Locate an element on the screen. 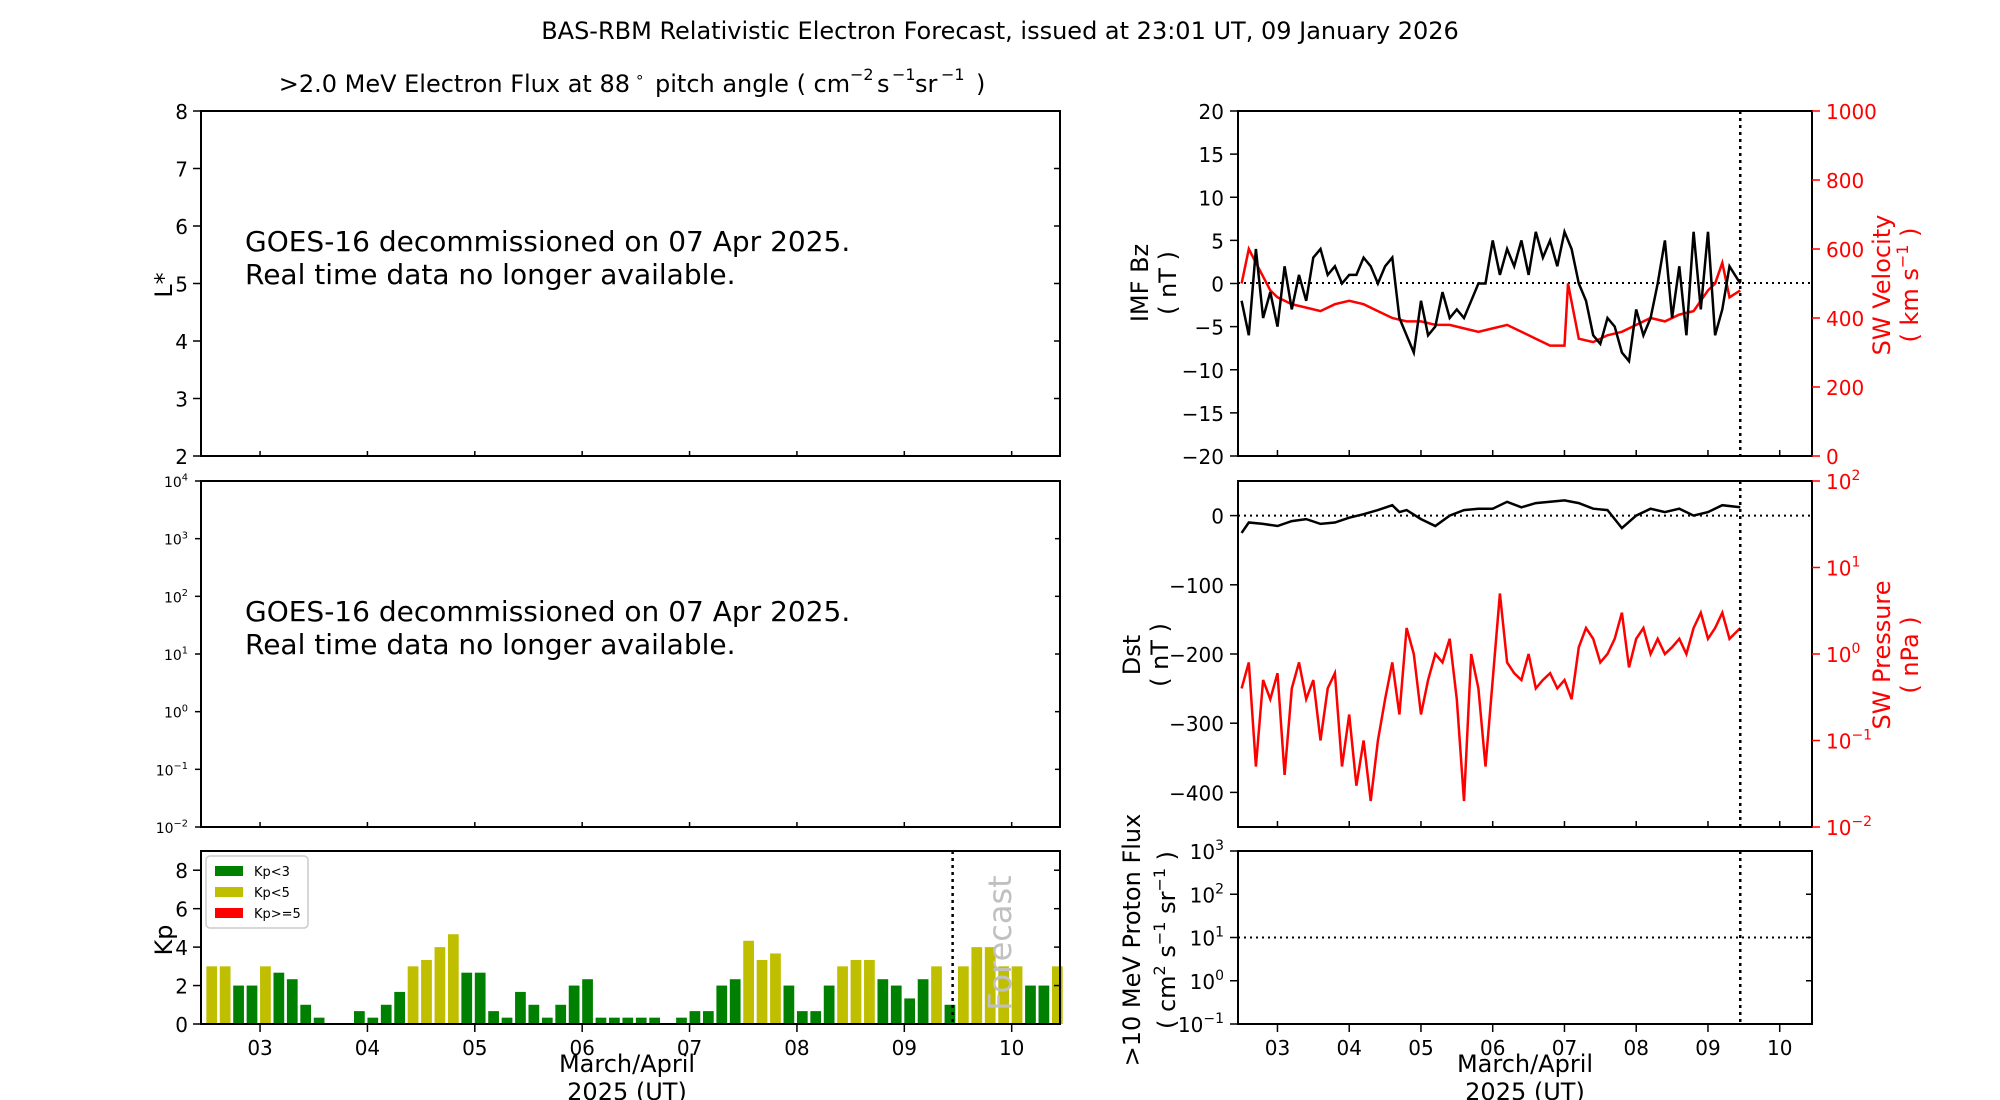 The image size is (2000, 1100). imf-ytick-label: 15 is located at coordinates (1211, 155).